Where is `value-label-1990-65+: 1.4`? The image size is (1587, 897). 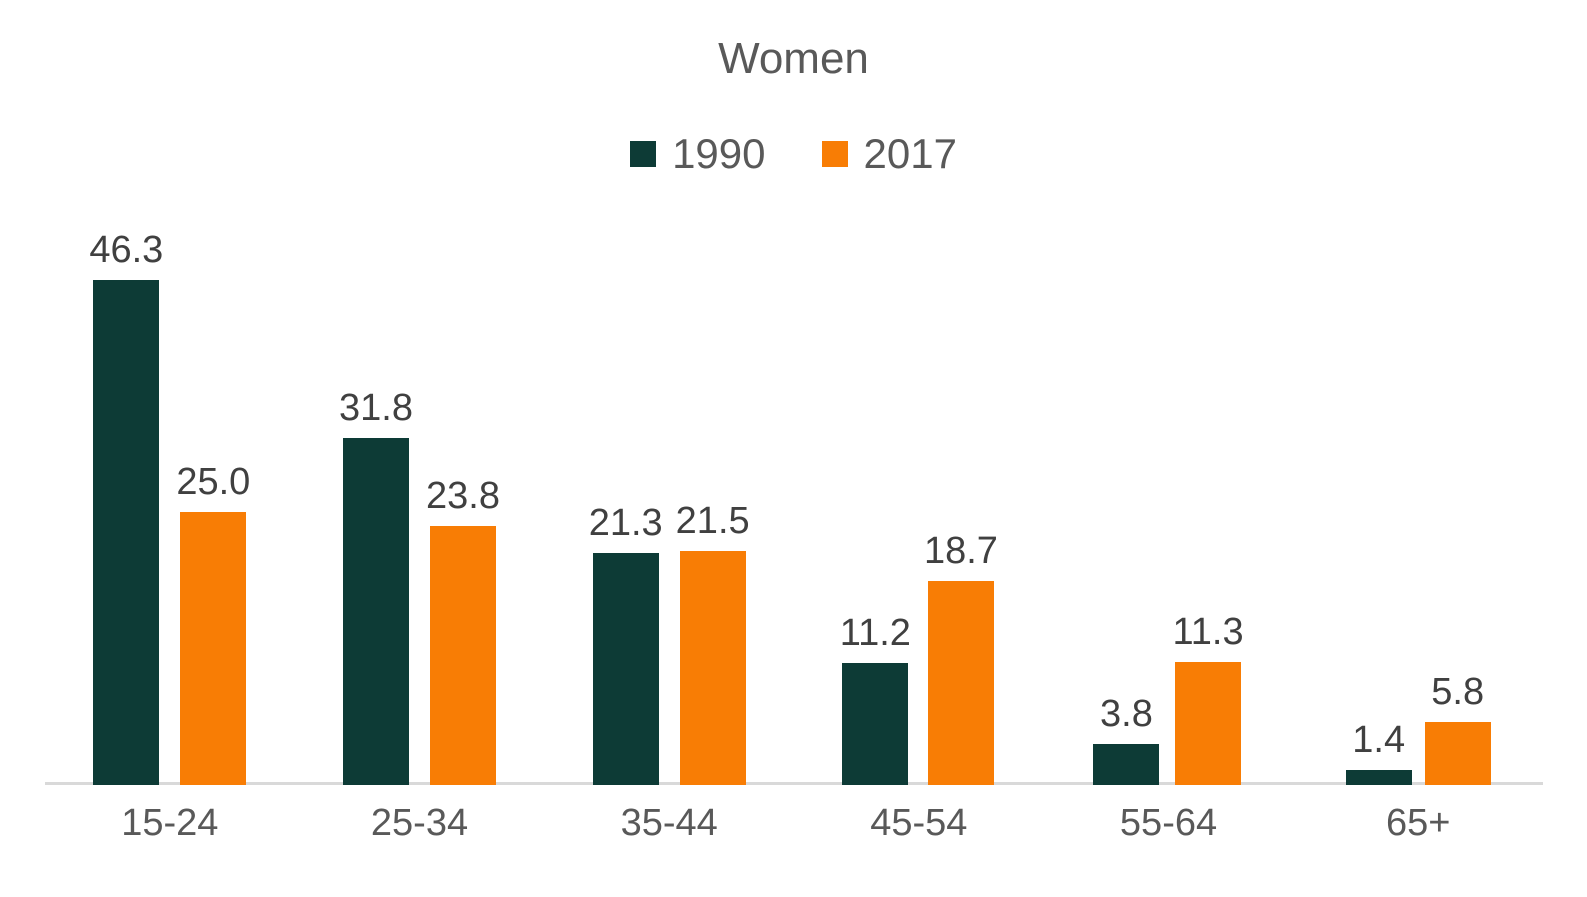
value-label-1990-65+: 1.4 is located at coordinates (1379, 740).